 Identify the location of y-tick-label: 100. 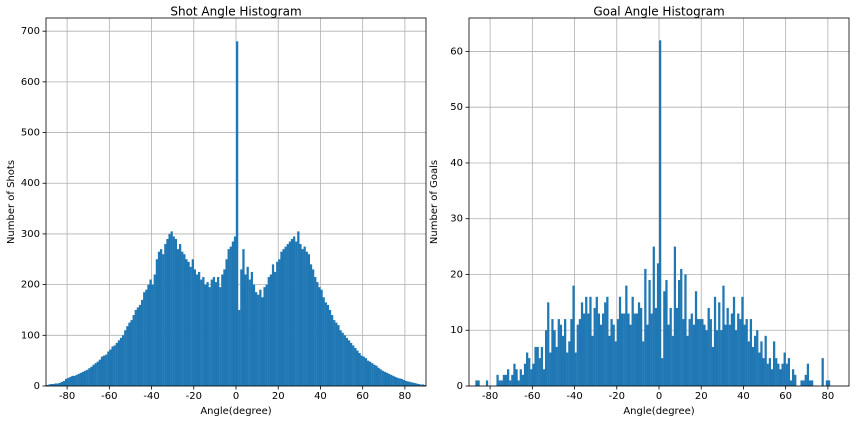
(30, 335).